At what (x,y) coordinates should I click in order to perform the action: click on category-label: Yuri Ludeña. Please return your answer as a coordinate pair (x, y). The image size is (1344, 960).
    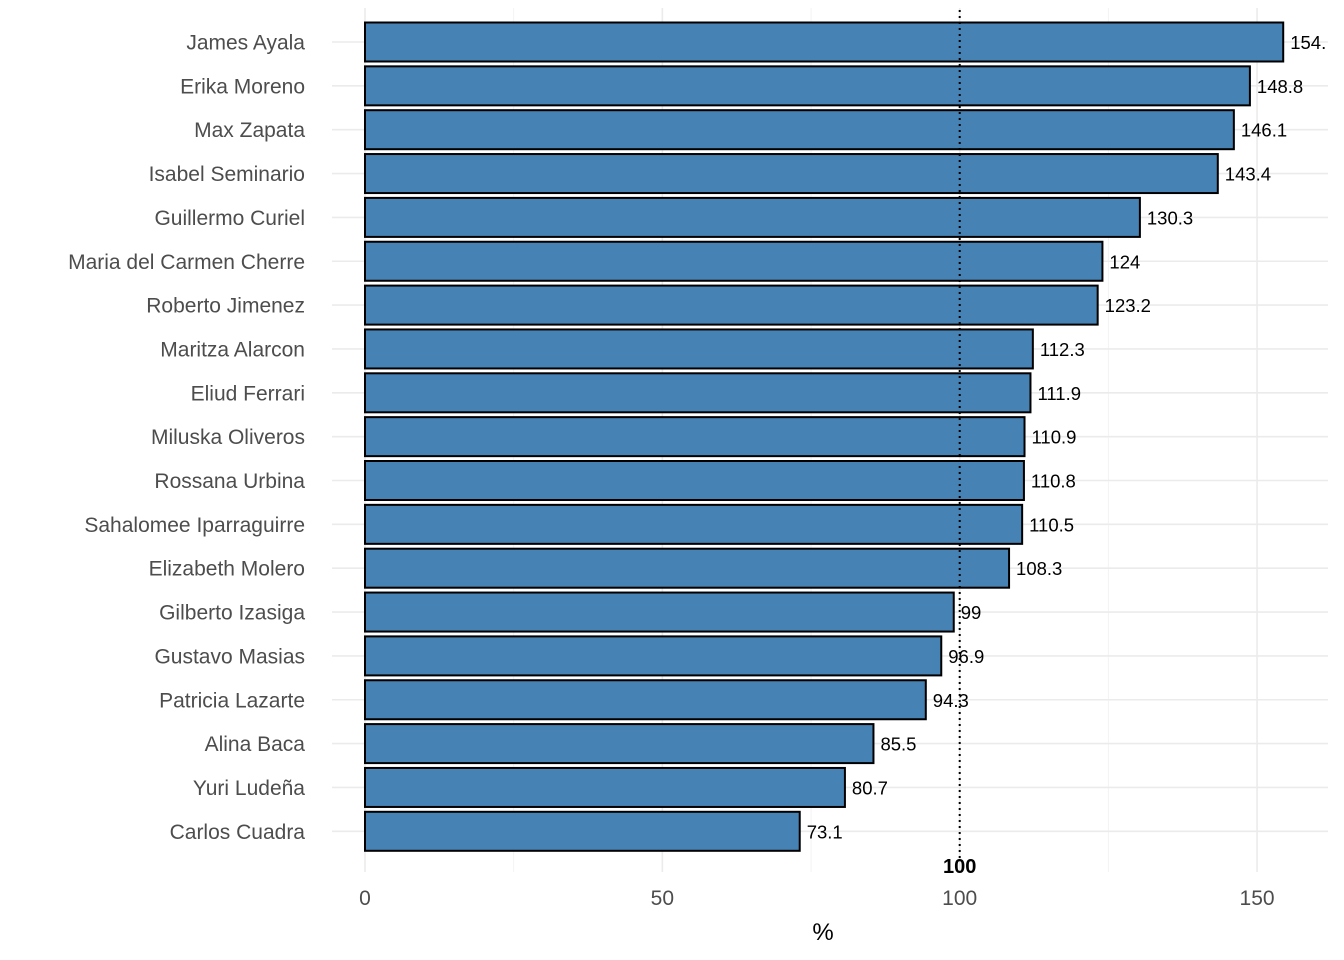
    Looking at the image, I should click on (249, 788).